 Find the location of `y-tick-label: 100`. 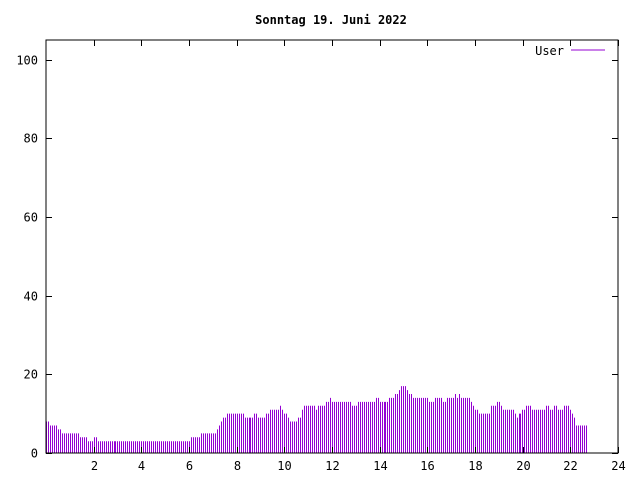

y-tick-label: 100 is located at coordinates (27, 61).